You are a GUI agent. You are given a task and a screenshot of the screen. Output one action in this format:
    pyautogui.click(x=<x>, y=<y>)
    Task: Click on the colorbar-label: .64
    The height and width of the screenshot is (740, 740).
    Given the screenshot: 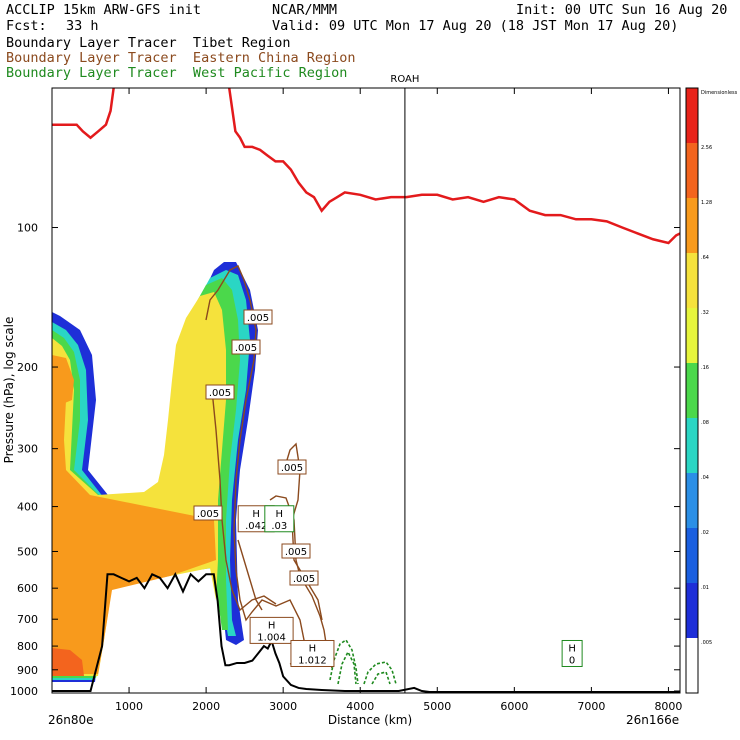 What is the action you would take?
    pyautogui.click(x=705, y=258)
    